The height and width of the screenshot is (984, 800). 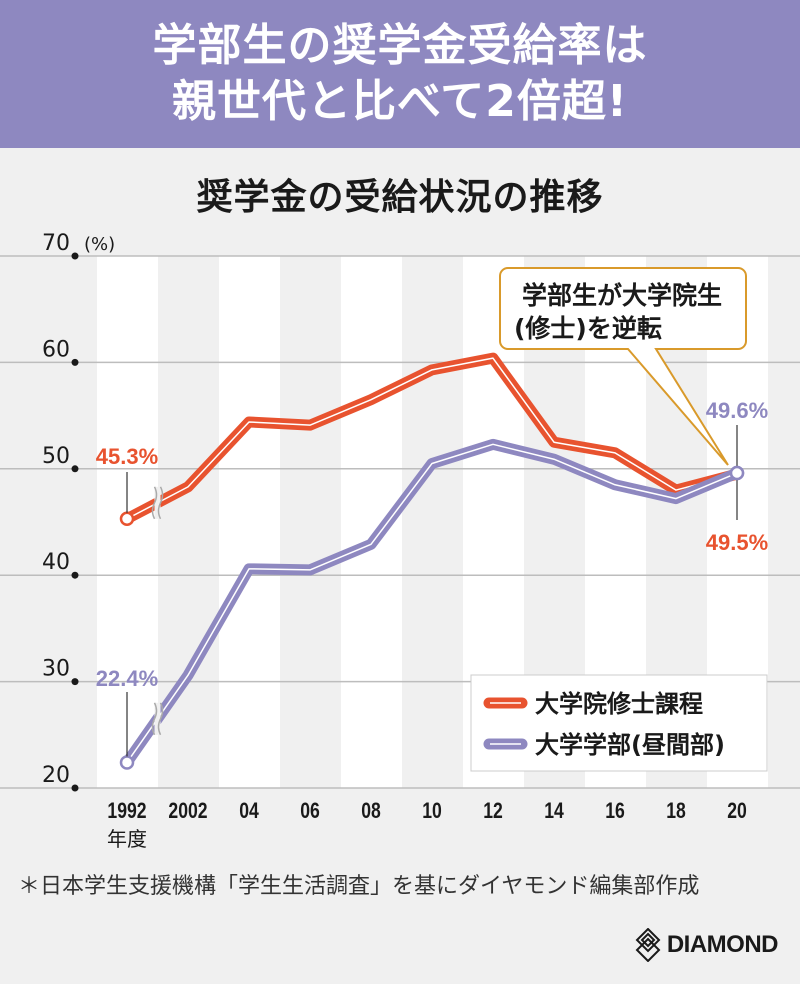 I want to click on x-tick-label: 1992, so click(x=126, y=811).